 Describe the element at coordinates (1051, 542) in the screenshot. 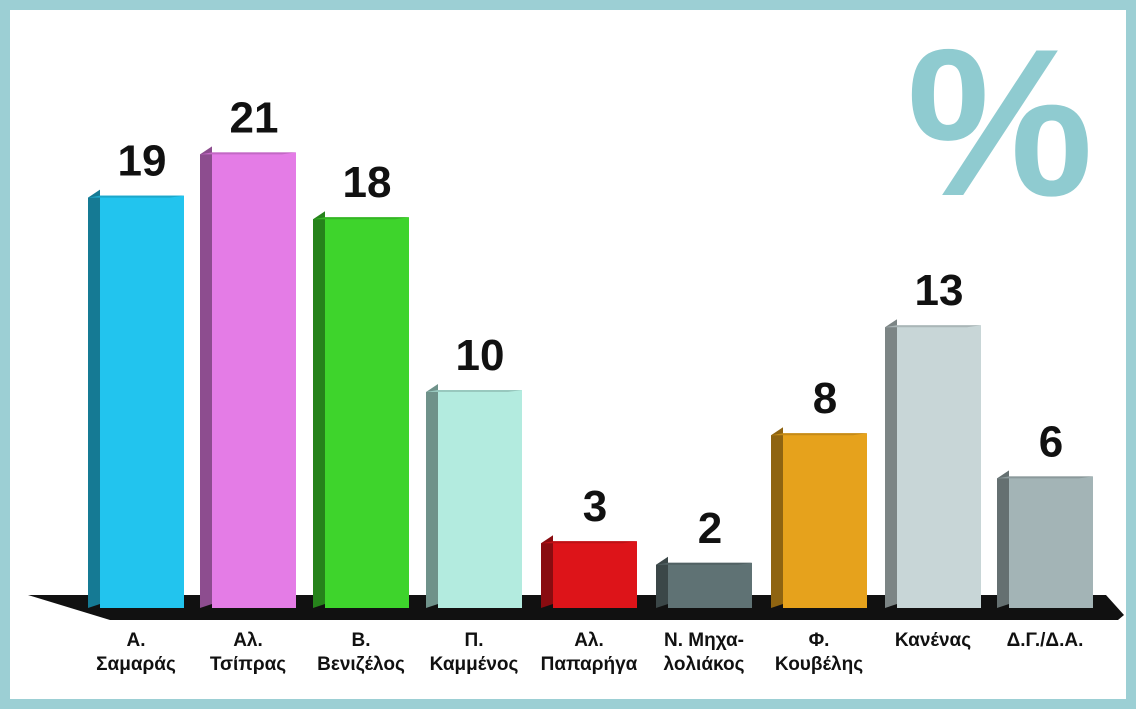

I see `bar-9-front` at that location.